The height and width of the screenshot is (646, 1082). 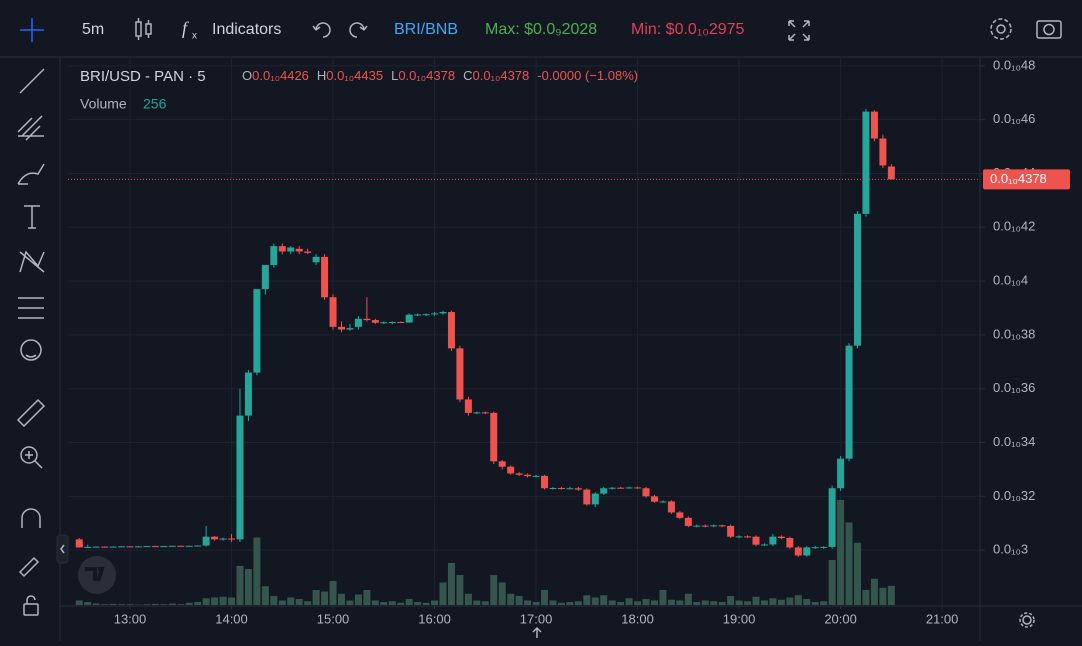 I want to click on indicators-button: Indicators, so click(x=246, y=29).